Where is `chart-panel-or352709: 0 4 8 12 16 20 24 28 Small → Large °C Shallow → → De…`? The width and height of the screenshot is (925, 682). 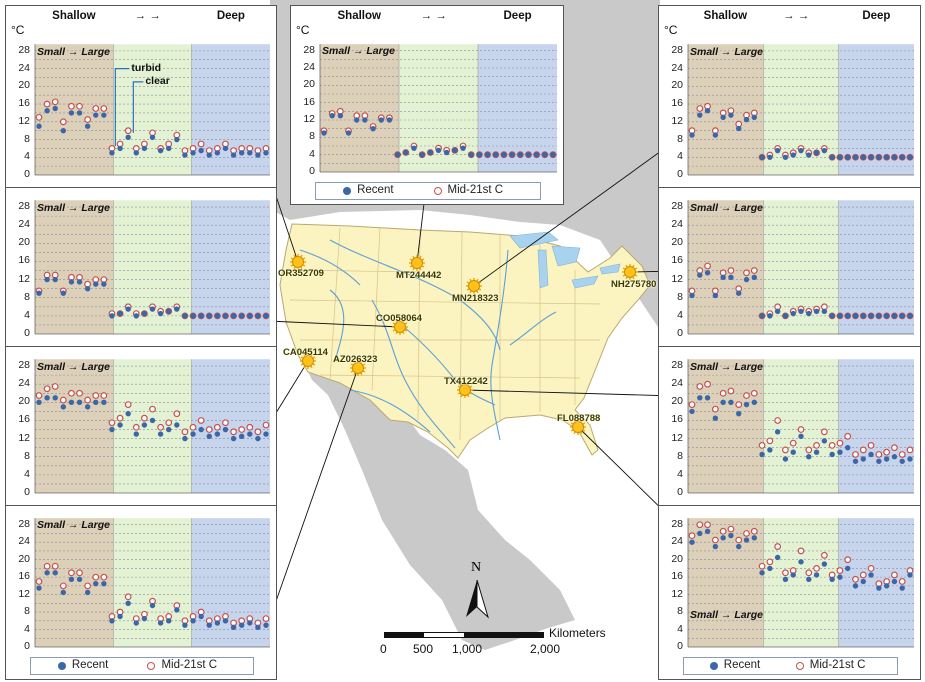 chart-panel-or352709: 0 4 8 12 16 20 24 28 Small → Large °C Shallow → → De… is located at coordinates (141, 96).